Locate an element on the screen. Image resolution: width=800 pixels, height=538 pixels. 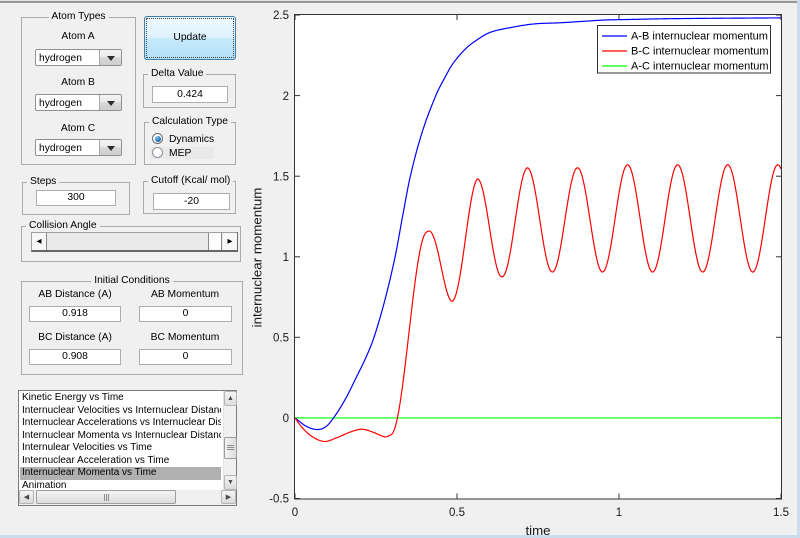
svg-text: 2.5 is located at coordinates (281, 16).